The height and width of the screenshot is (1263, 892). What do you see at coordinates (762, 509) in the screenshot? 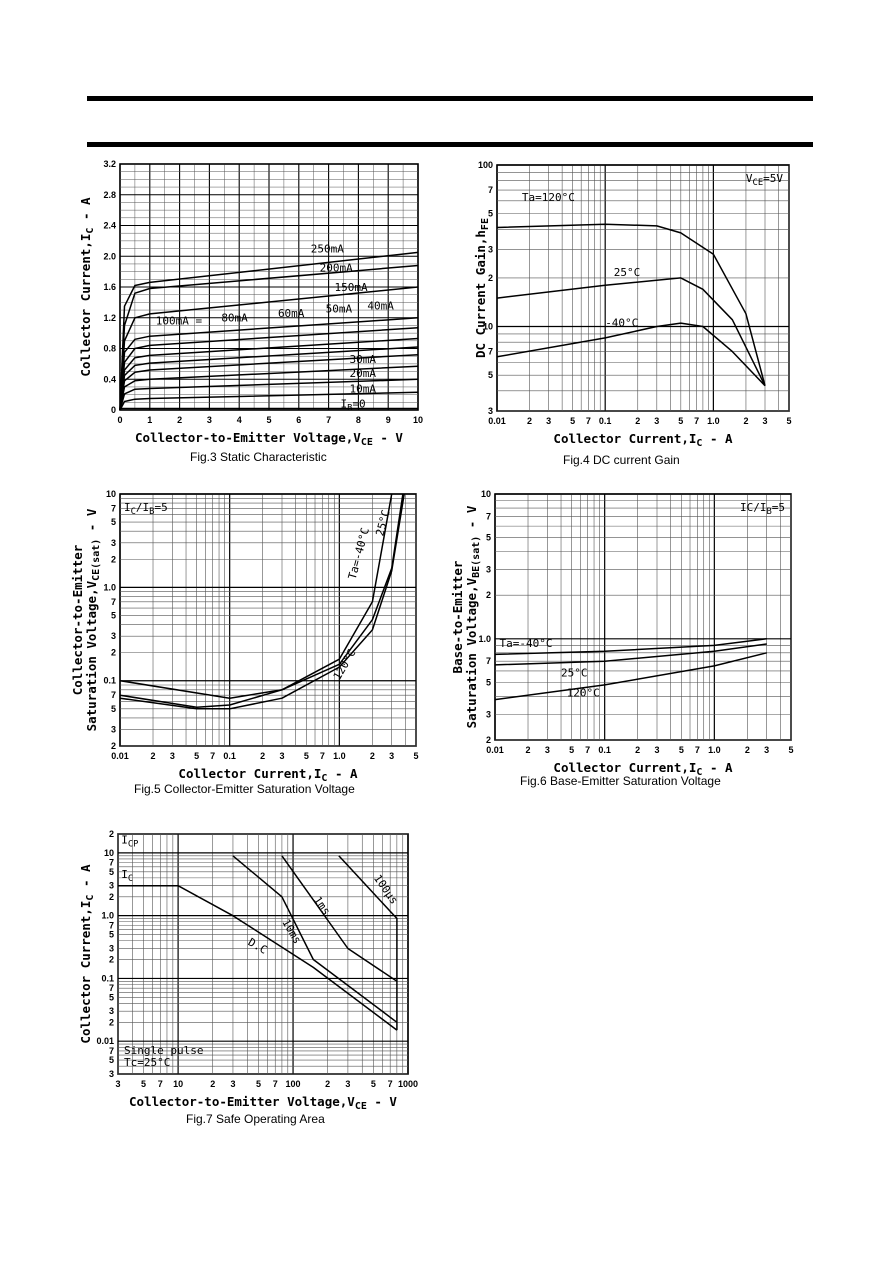
I see `condition-annotation: IC/IB=5` at bounding box center [762, 509].